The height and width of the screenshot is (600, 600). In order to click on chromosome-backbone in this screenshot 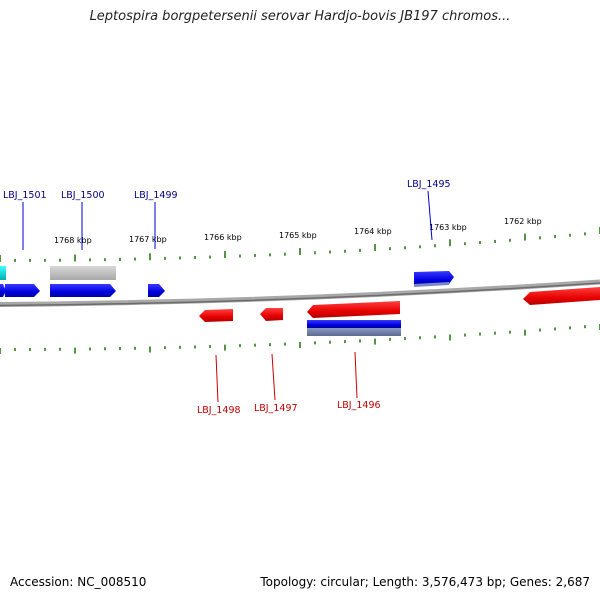, I will do `click(300, 293)`.